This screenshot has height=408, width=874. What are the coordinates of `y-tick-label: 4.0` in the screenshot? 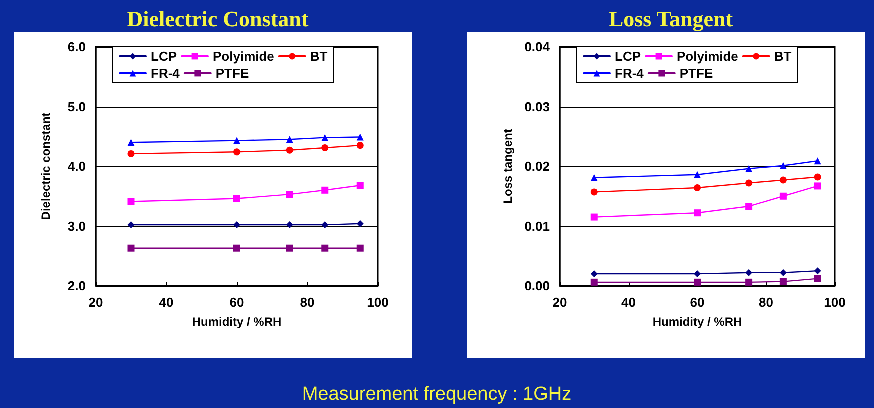 It's located at (77, 166).